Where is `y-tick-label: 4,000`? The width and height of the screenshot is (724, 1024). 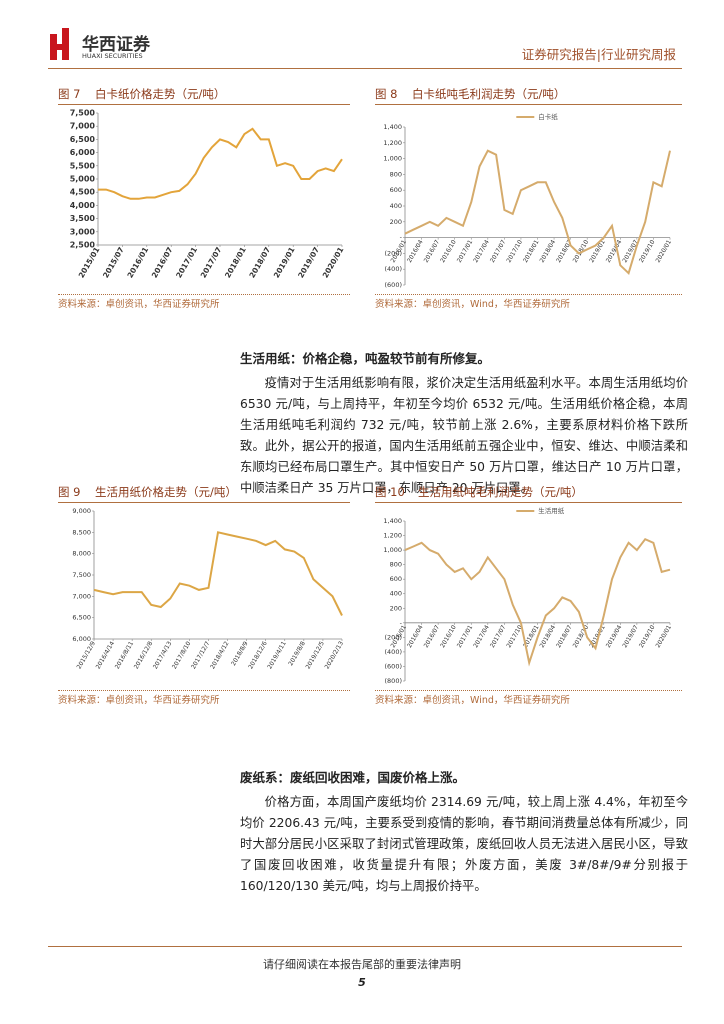
y-tick-label: 4,000 is located at coordinates (83, 205).